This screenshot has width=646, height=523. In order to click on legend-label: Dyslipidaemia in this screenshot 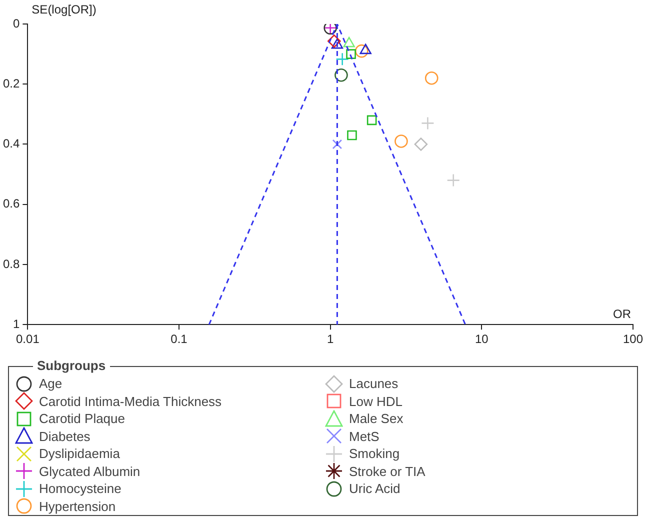, I will do `click(79, 454)`.